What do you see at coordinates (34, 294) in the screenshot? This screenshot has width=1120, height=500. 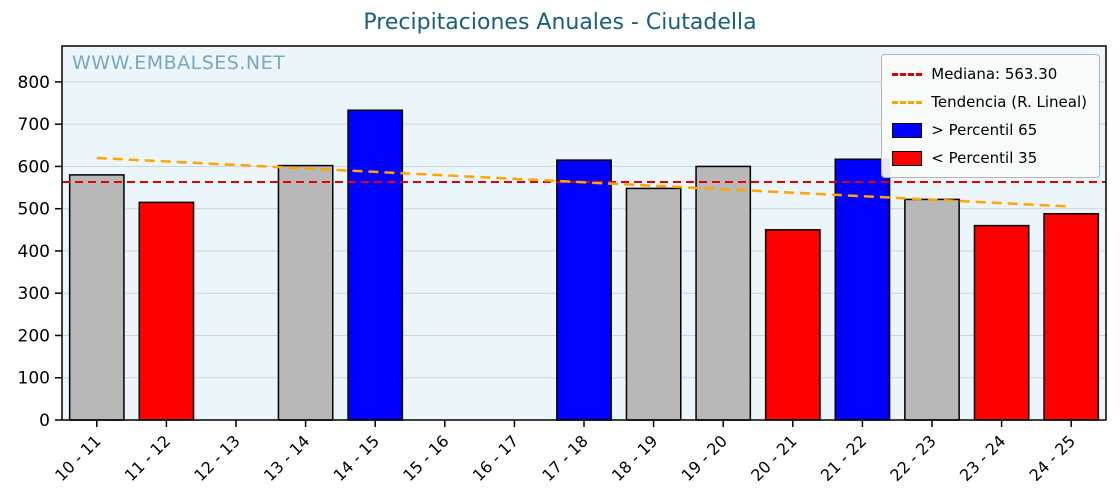 I see `y-tick-label: 300` at bounding box center [34, 294].